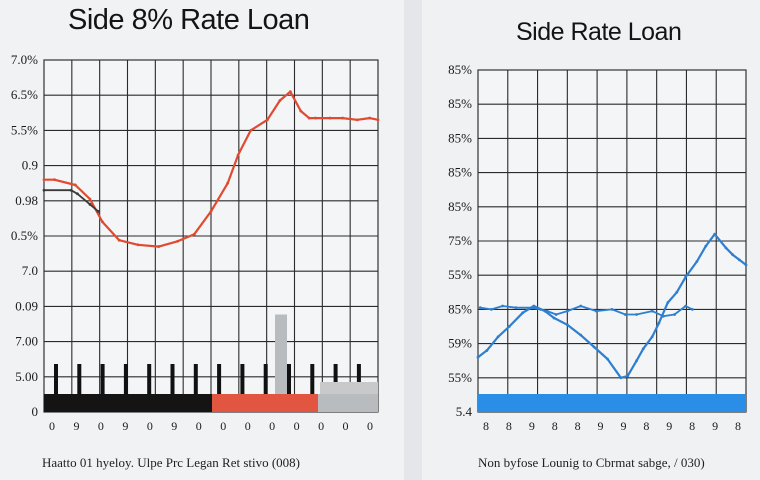 The image size is (760, 480). I want to click on right-chart-title: Side Rate Loan, so click(599, 32).